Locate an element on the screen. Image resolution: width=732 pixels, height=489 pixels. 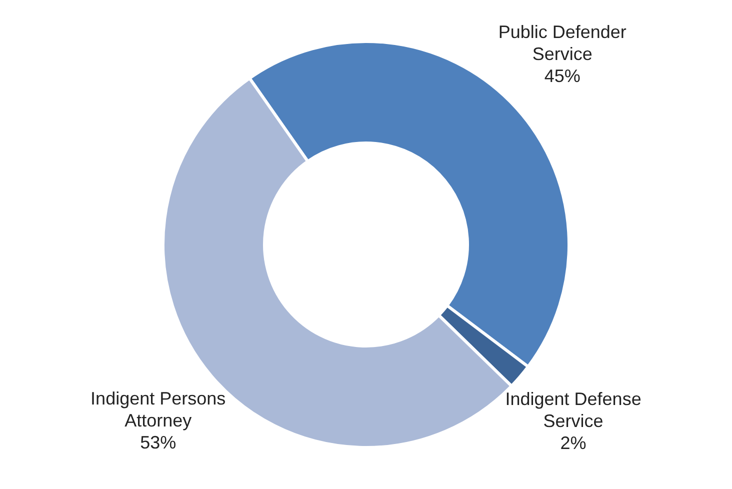
data-label: 2% is located at coordinates (573, 443).